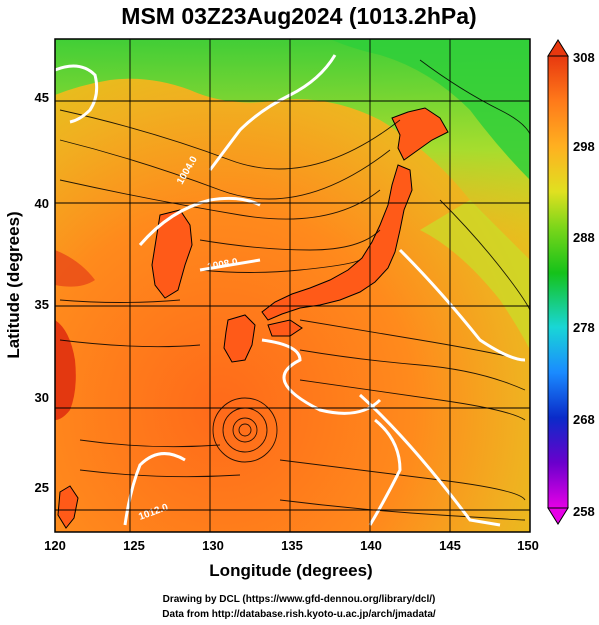 This screenshot has width=599, height=625. What do you see at coordinates (584, 237) in the screenshot?
I see `colorbar-tick-label: 288` at bounding box center [584, 237].